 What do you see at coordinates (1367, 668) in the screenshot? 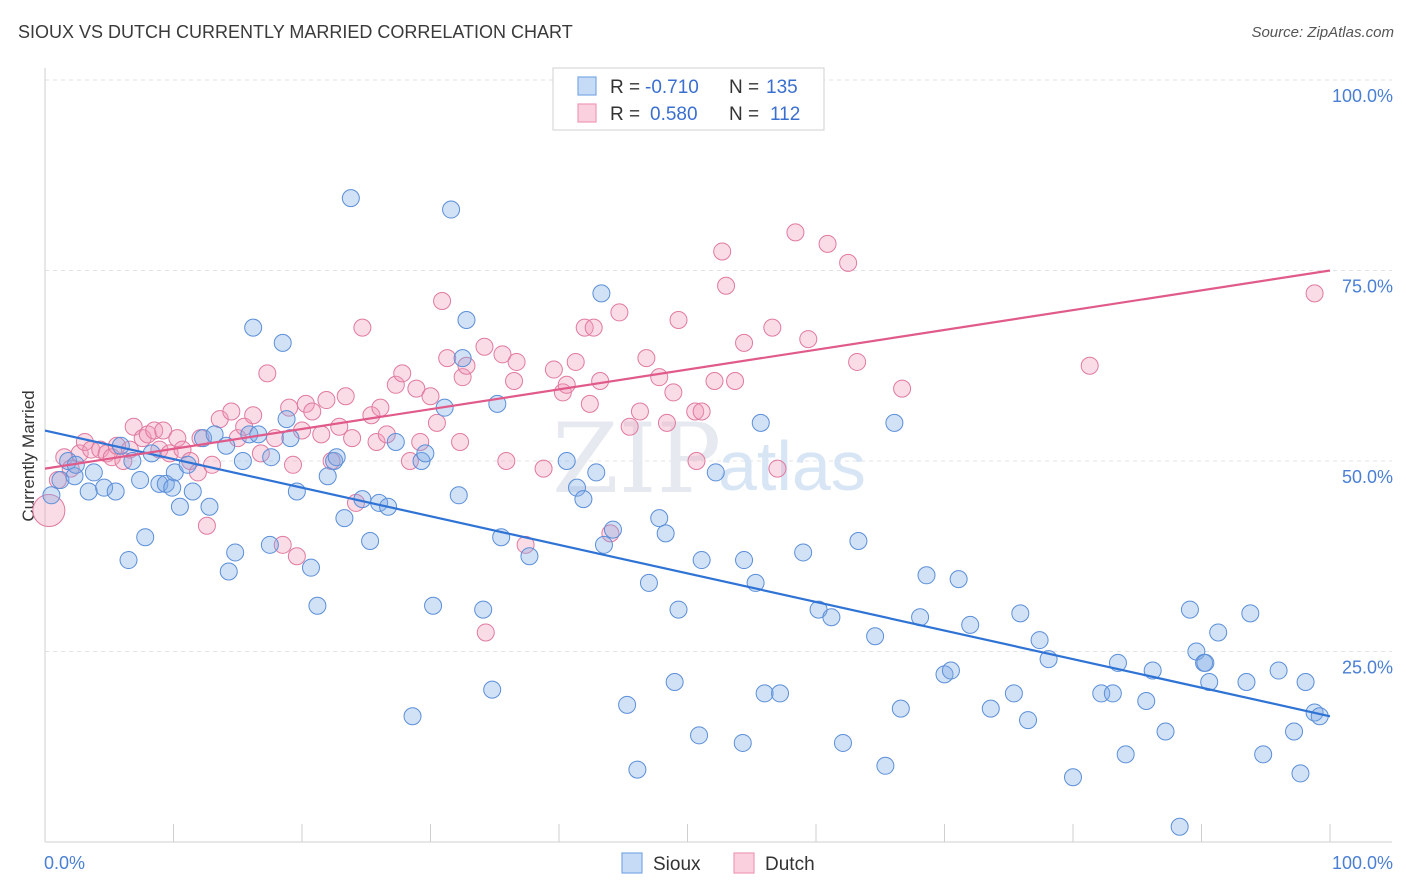
I see `y-tick-label: 25.0%` at bounding box center [1367, 668].